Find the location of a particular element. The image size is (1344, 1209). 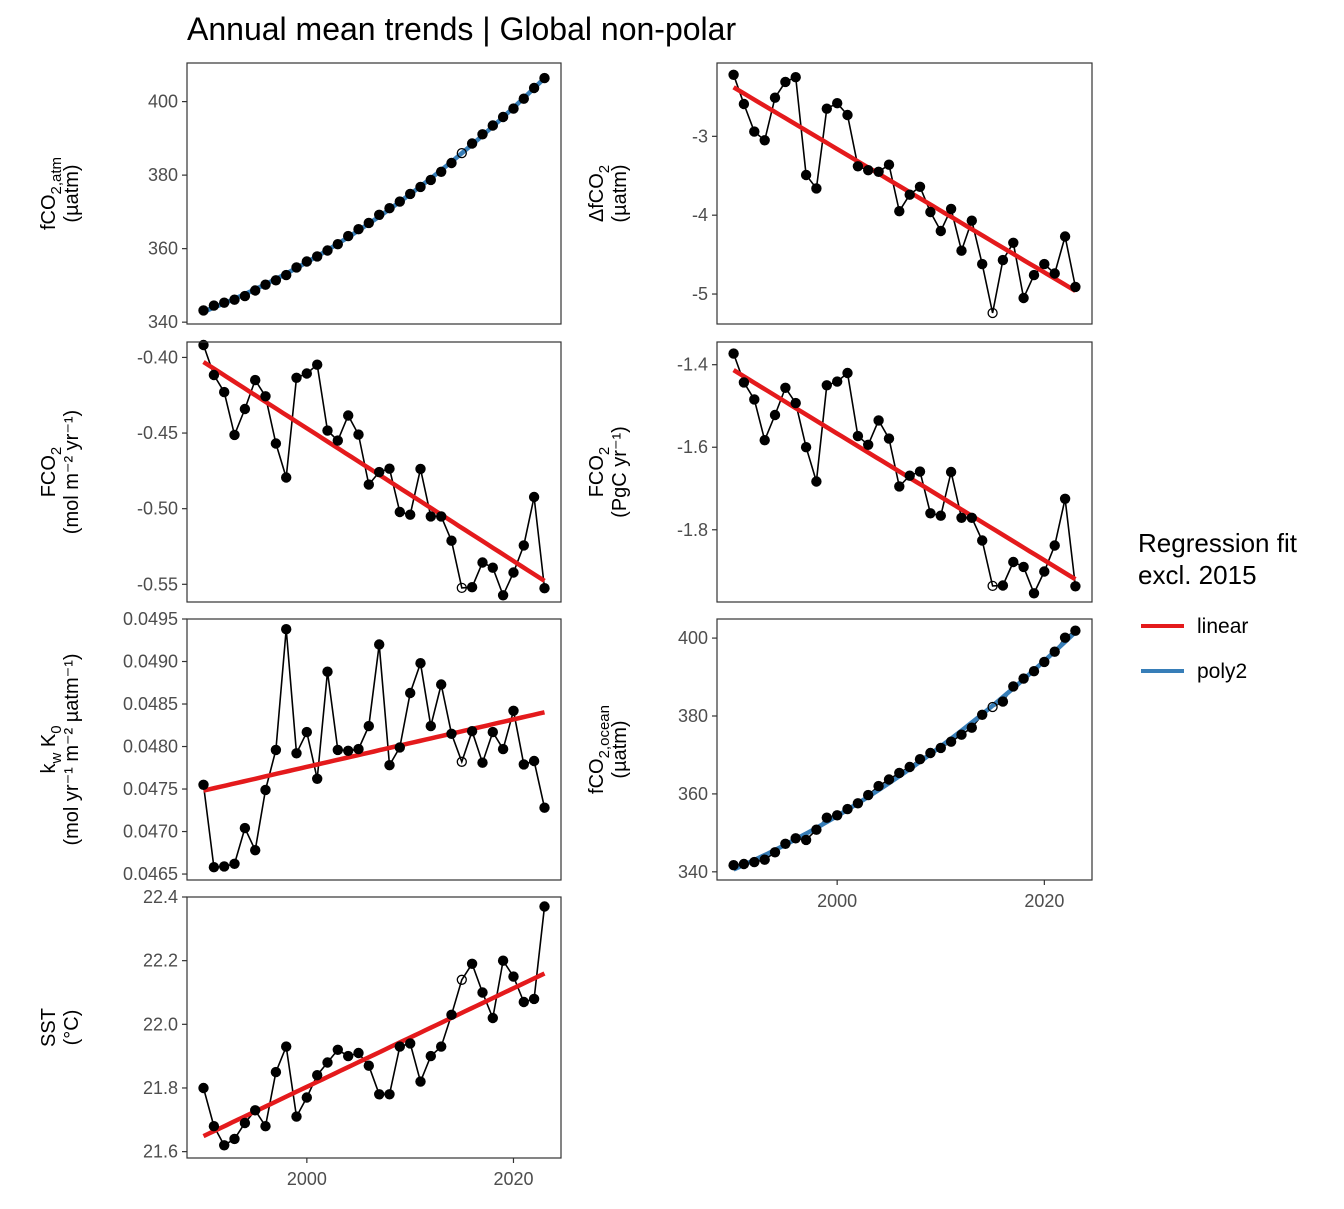

y-axis-label: FCO2(mol m⁻² yr⁻¹) is located at coordinates (60, 472).